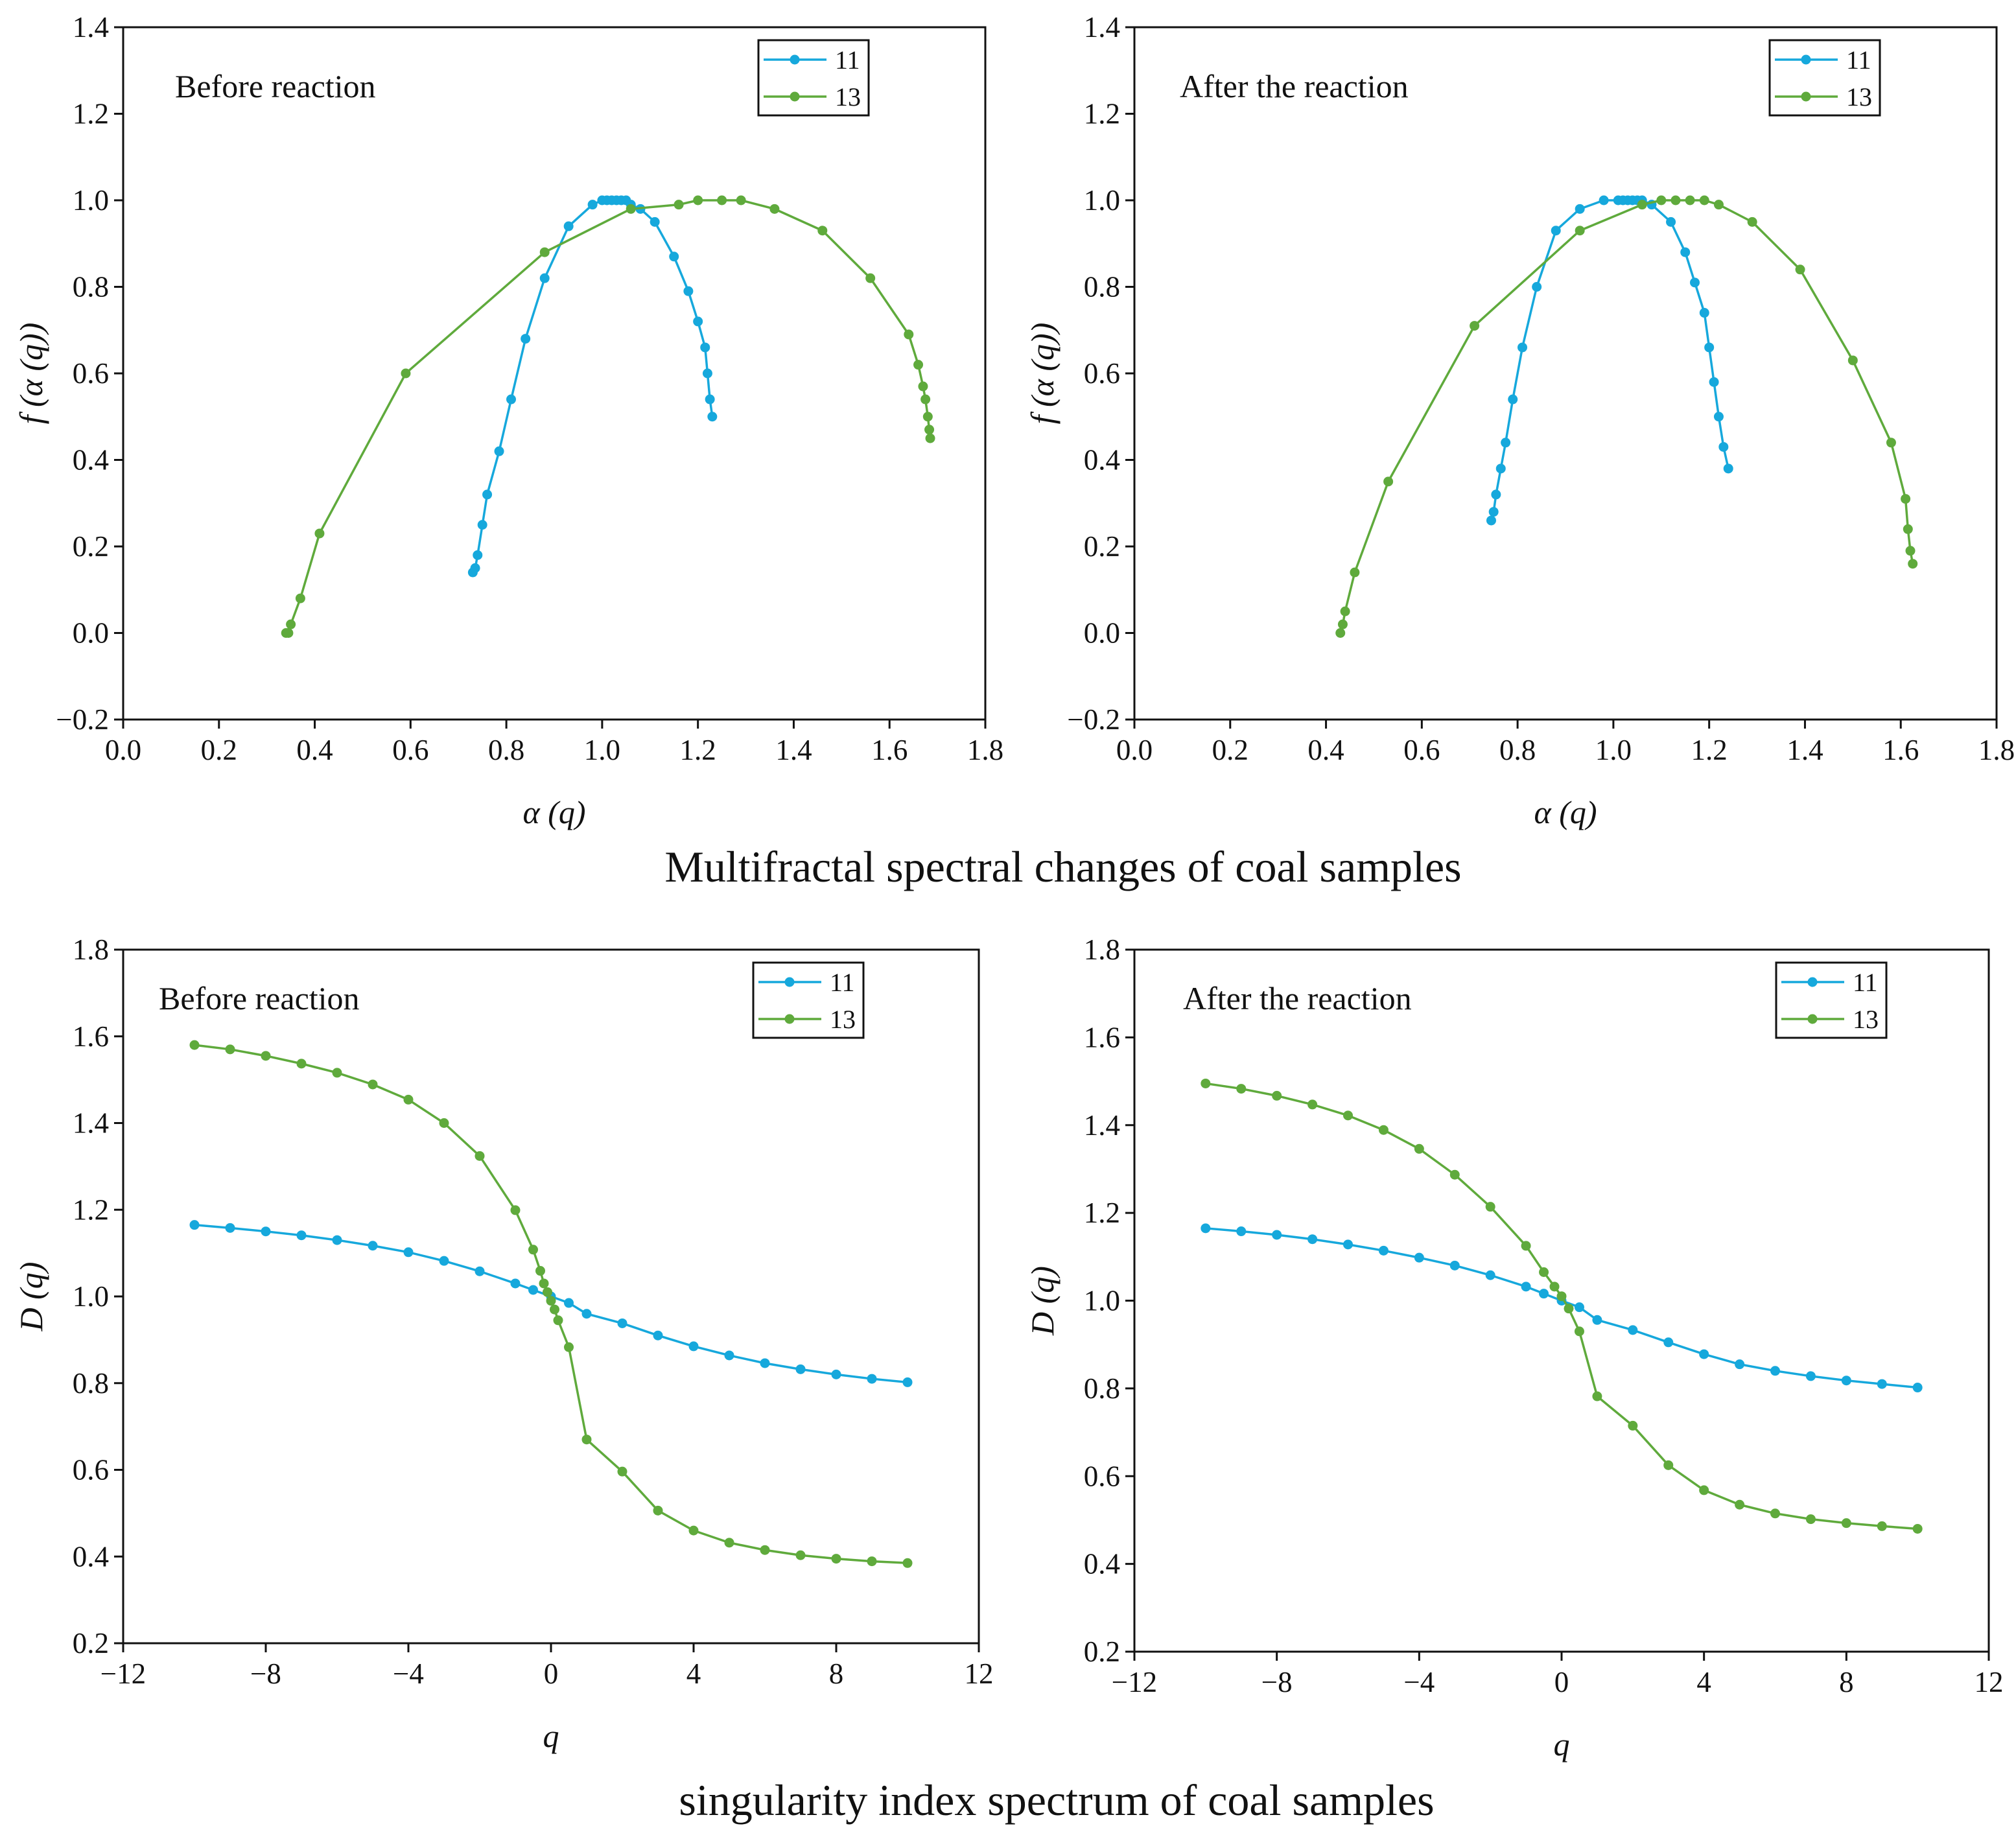  Describe the element at coordinates (842, 982) in the screenshot. I see `legend-label: 11` at that location.